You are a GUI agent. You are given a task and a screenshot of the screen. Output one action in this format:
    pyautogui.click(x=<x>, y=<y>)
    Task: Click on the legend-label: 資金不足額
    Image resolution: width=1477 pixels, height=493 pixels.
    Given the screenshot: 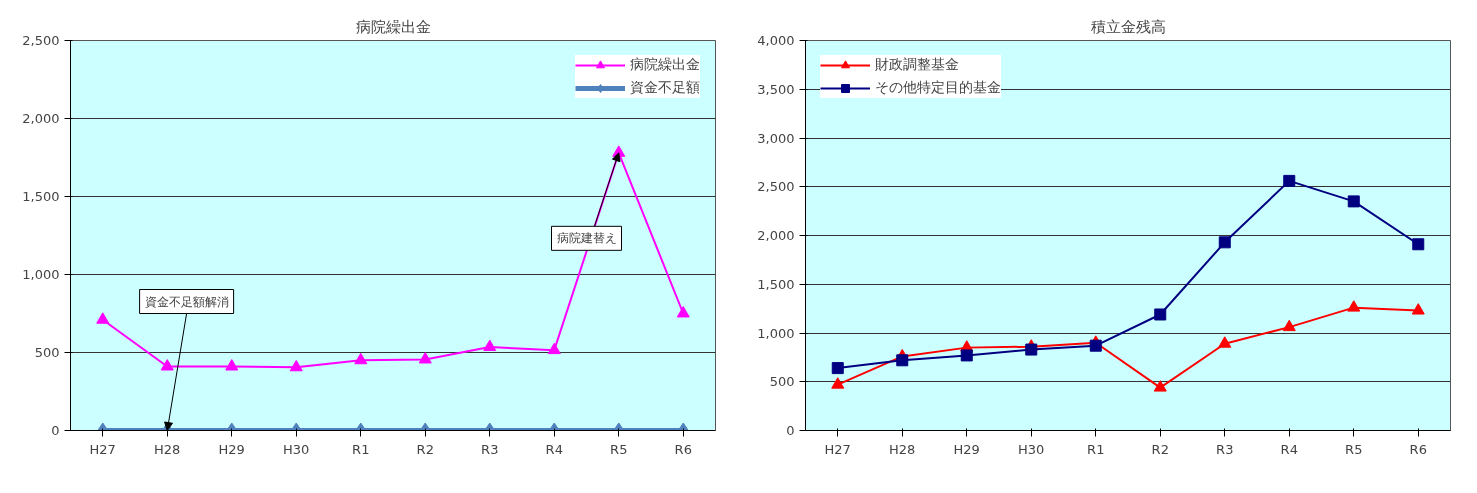 What is the action you would take?
    pyautogui.click(x=665, y=88)
    